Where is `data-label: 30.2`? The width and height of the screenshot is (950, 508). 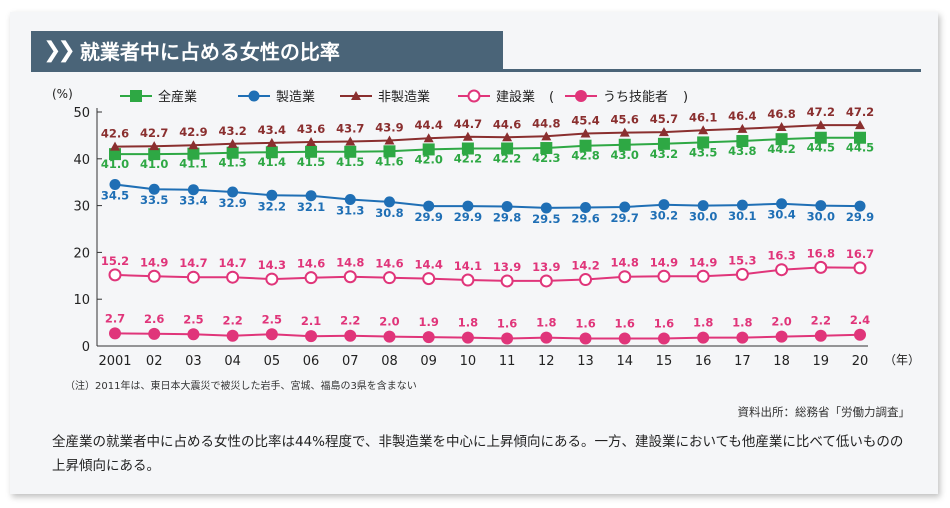 data-label: 30.2 is located at coordinates (664, 216).